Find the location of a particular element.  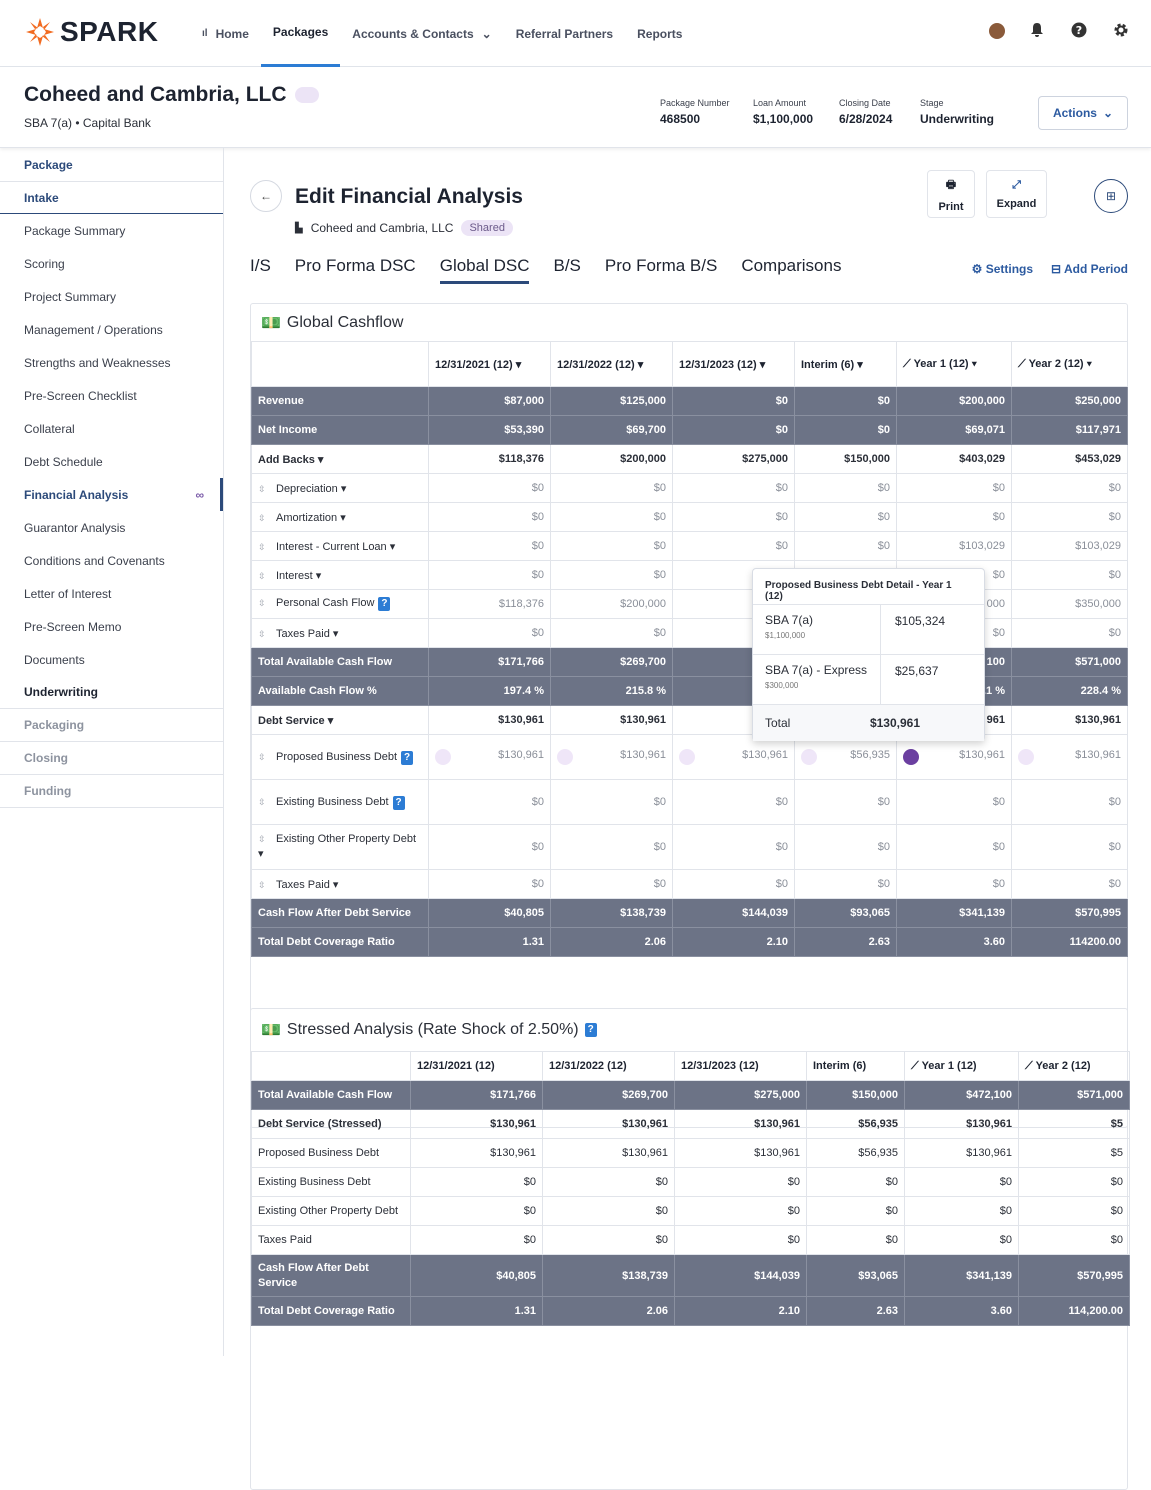

sidebar-item-financial-analysis: Financial Analysis ∞ is located at coordinates (111, 494).